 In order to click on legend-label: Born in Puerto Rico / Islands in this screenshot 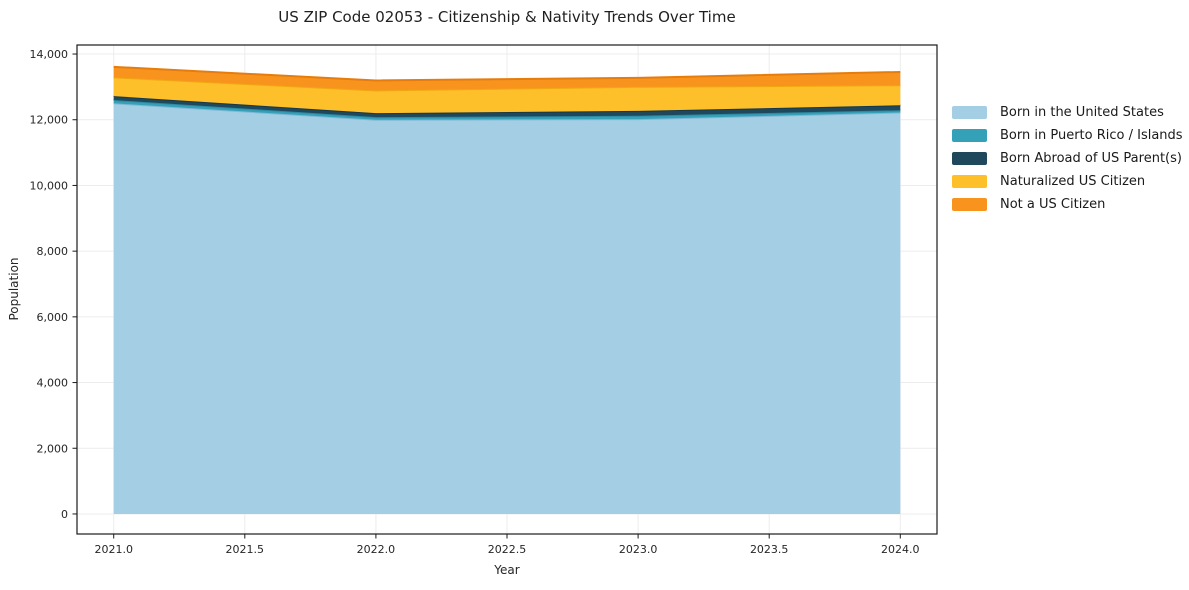, I will do `click(1091, 135)`.